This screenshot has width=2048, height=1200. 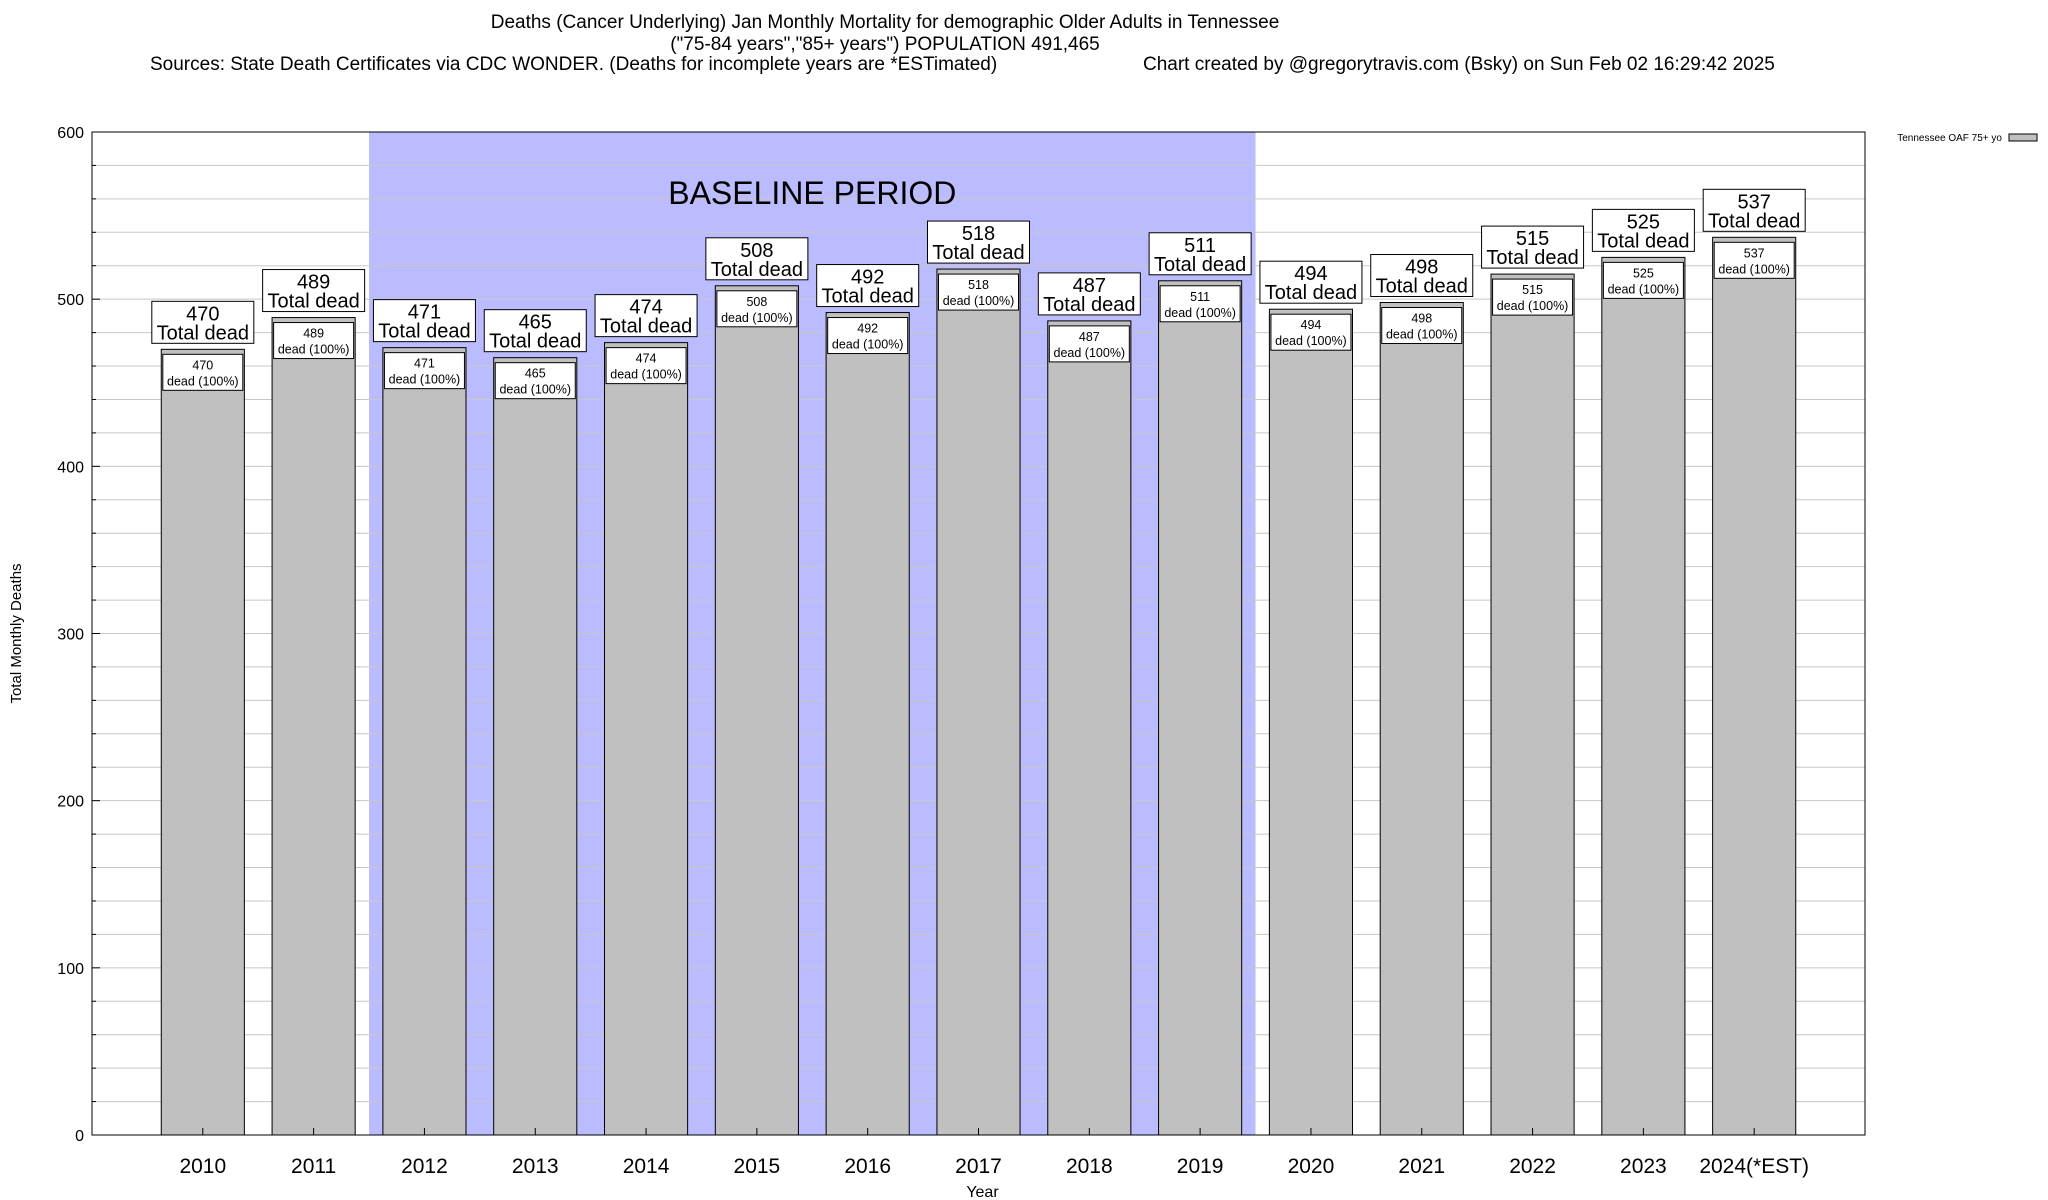 What do you see at coordinates (1754, 202) in the screenshot?
I see `bar-big-label-value: 537` at bounding box center [1754, 202].